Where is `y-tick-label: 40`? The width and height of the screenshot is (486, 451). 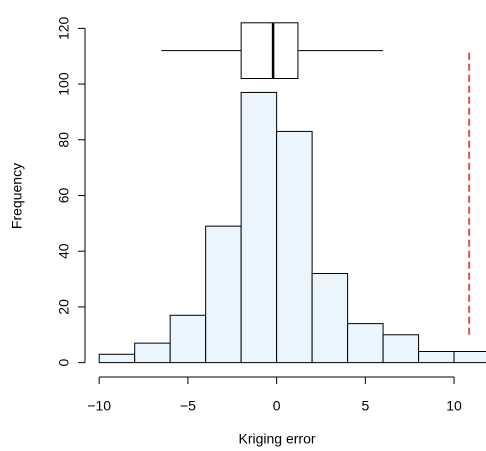
y-tick-label: 40 is located at coordinates (64, 251).